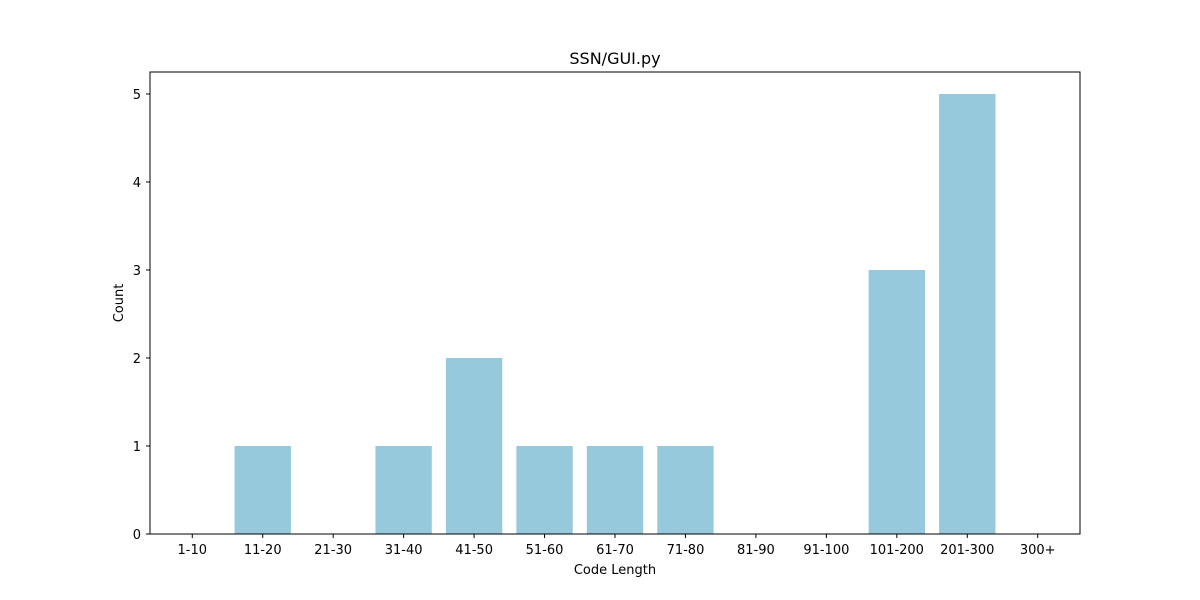  What do you see at coordinates (615, 550) in the screenshot?
I see `x-tick-label: 61-70` at bounding box center [615, 550].